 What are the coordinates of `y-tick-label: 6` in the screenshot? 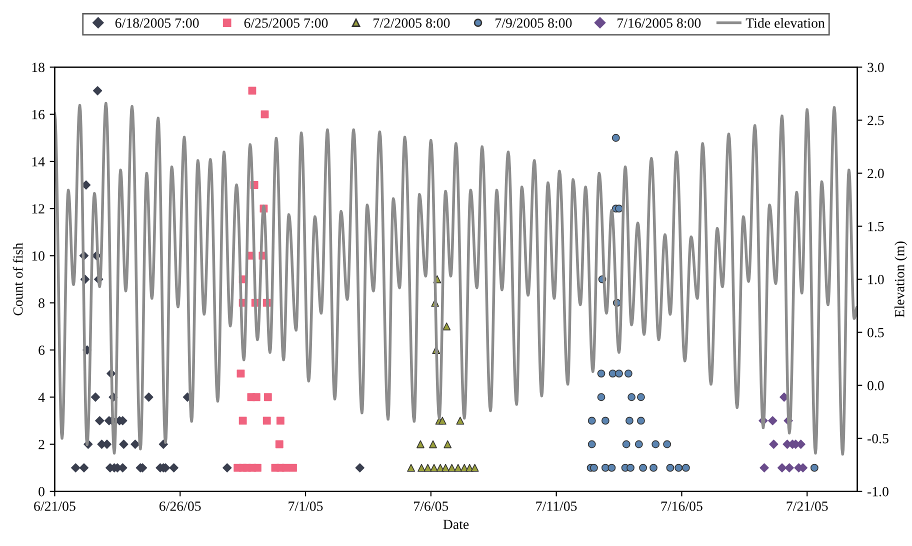 It's located at (41, 350).